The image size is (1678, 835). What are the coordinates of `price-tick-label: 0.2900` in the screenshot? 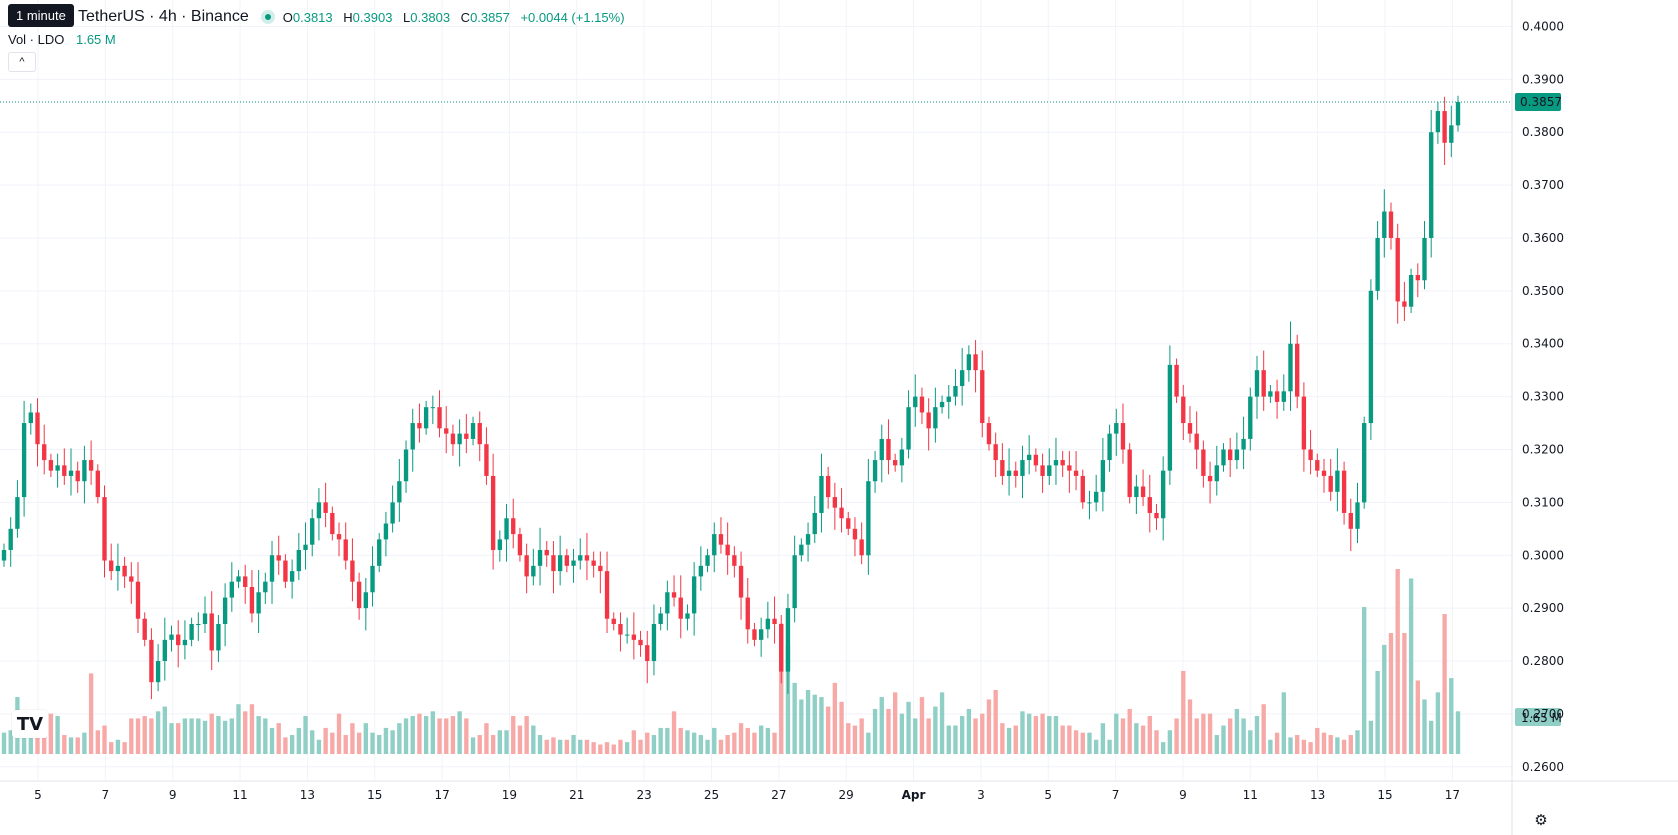 It's located at (1543, 608).